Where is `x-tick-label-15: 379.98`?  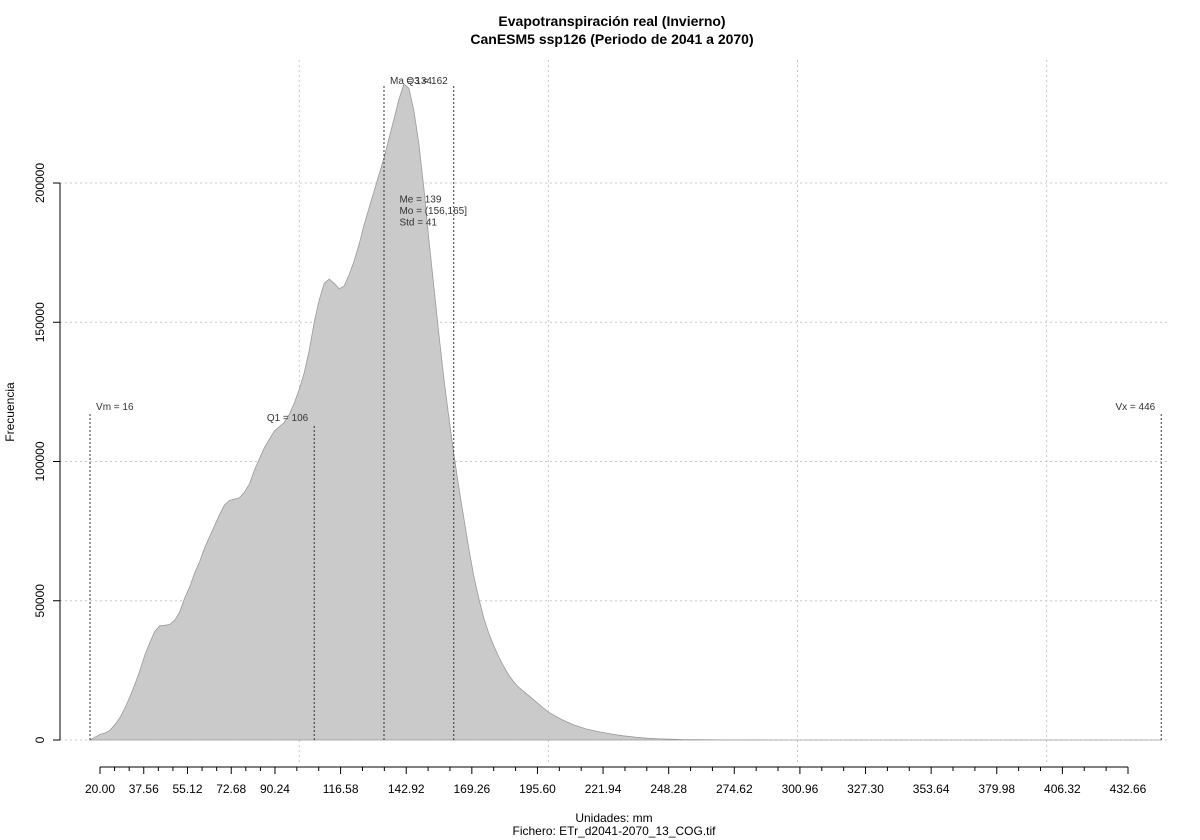 x-tick-label-15: 379.98 is located at coordinates (996, 789).